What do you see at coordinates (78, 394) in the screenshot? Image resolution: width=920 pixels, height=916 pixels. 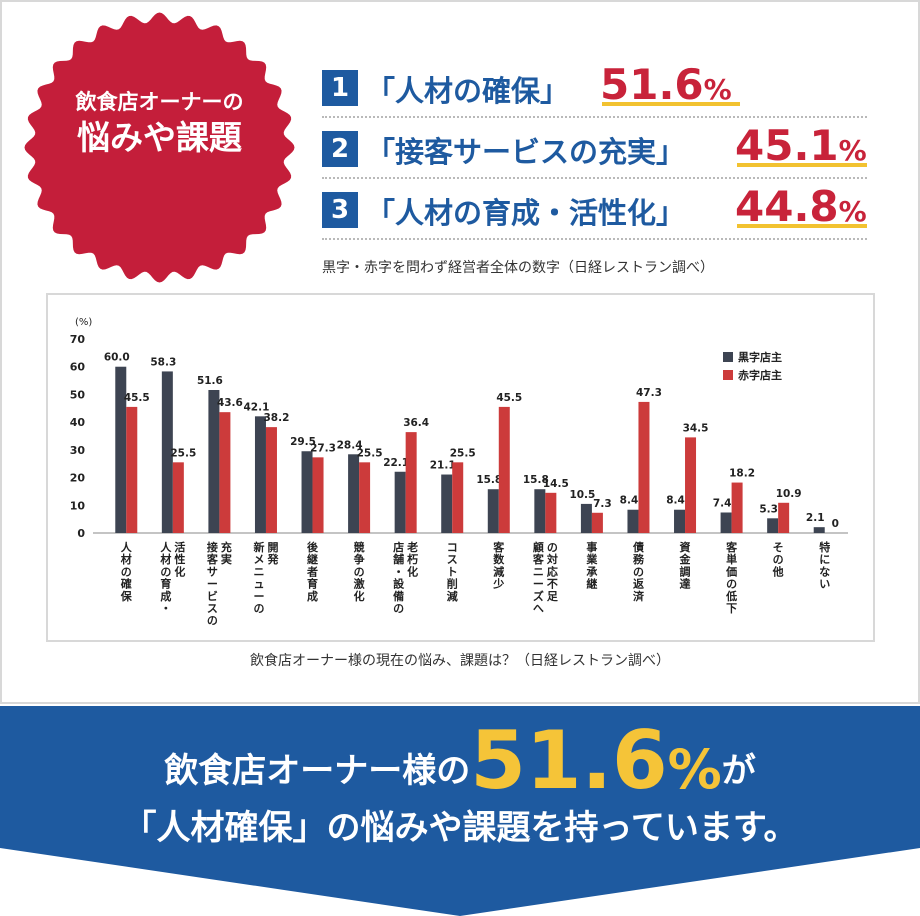 I see `y-tick-label: 50` at bounding box center [78, 394].